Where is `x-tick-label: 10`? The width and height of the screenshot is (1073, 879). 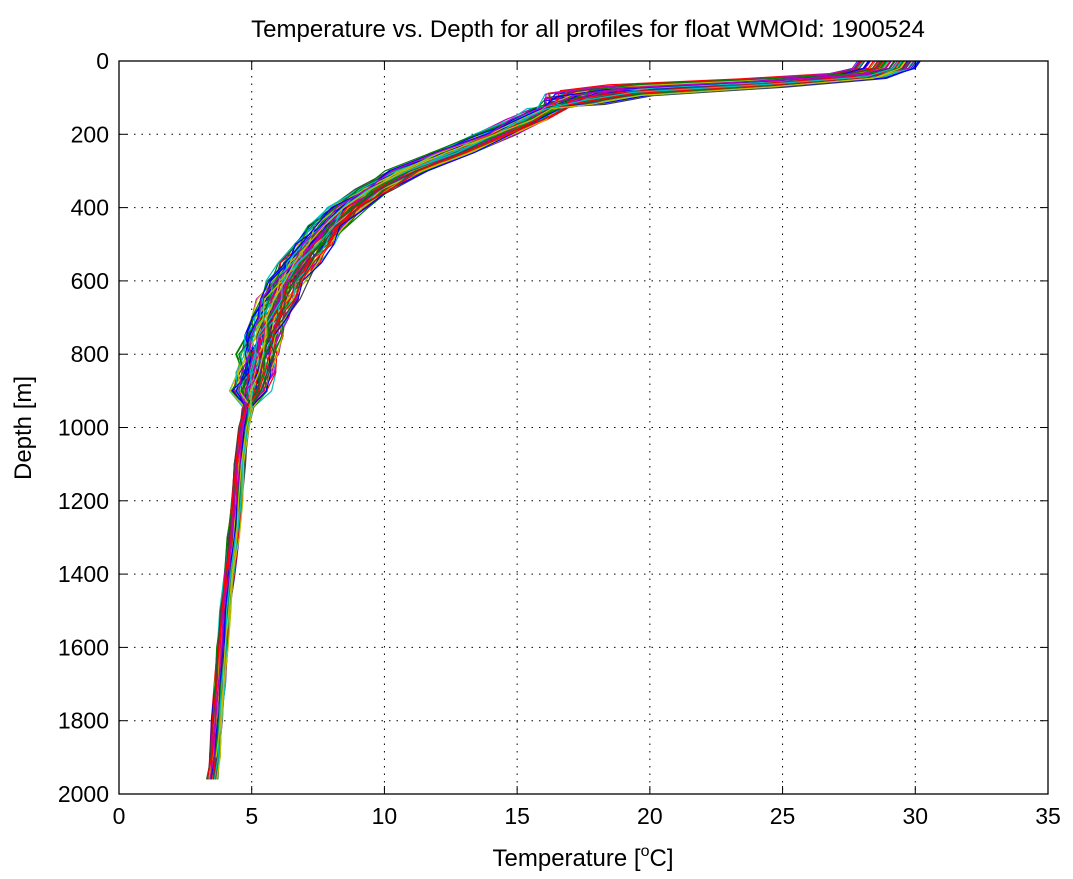
x-tick-label: 10 is located at coordinates (385, 816).